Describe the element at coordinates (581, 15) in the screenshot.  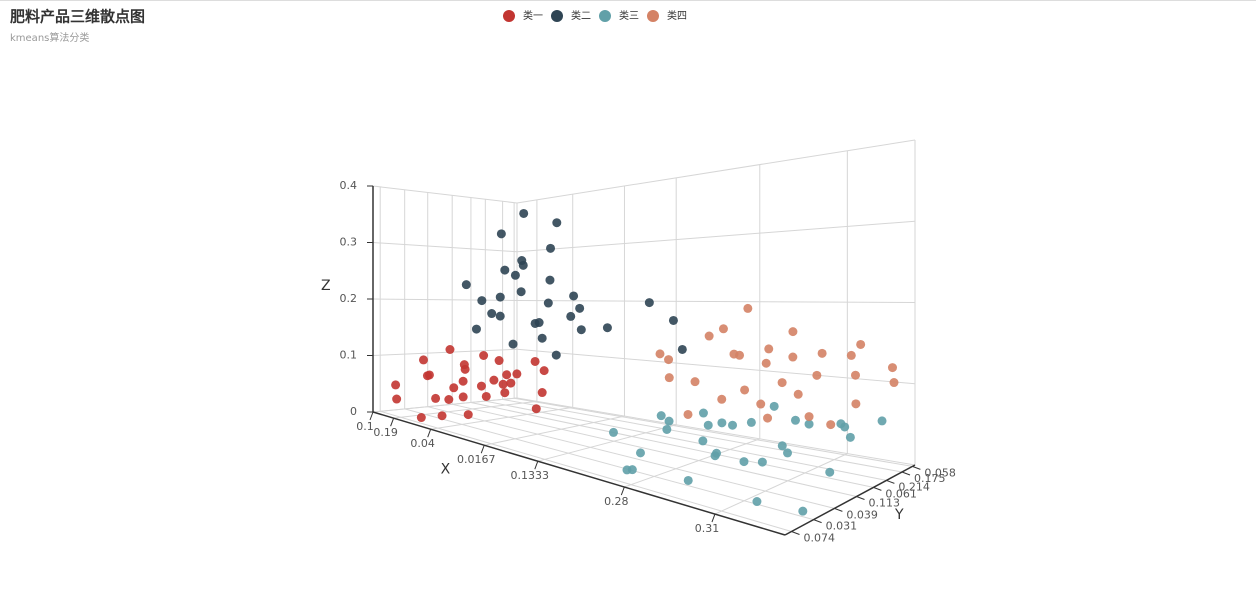
I see `legend-label: 类二` at that location.